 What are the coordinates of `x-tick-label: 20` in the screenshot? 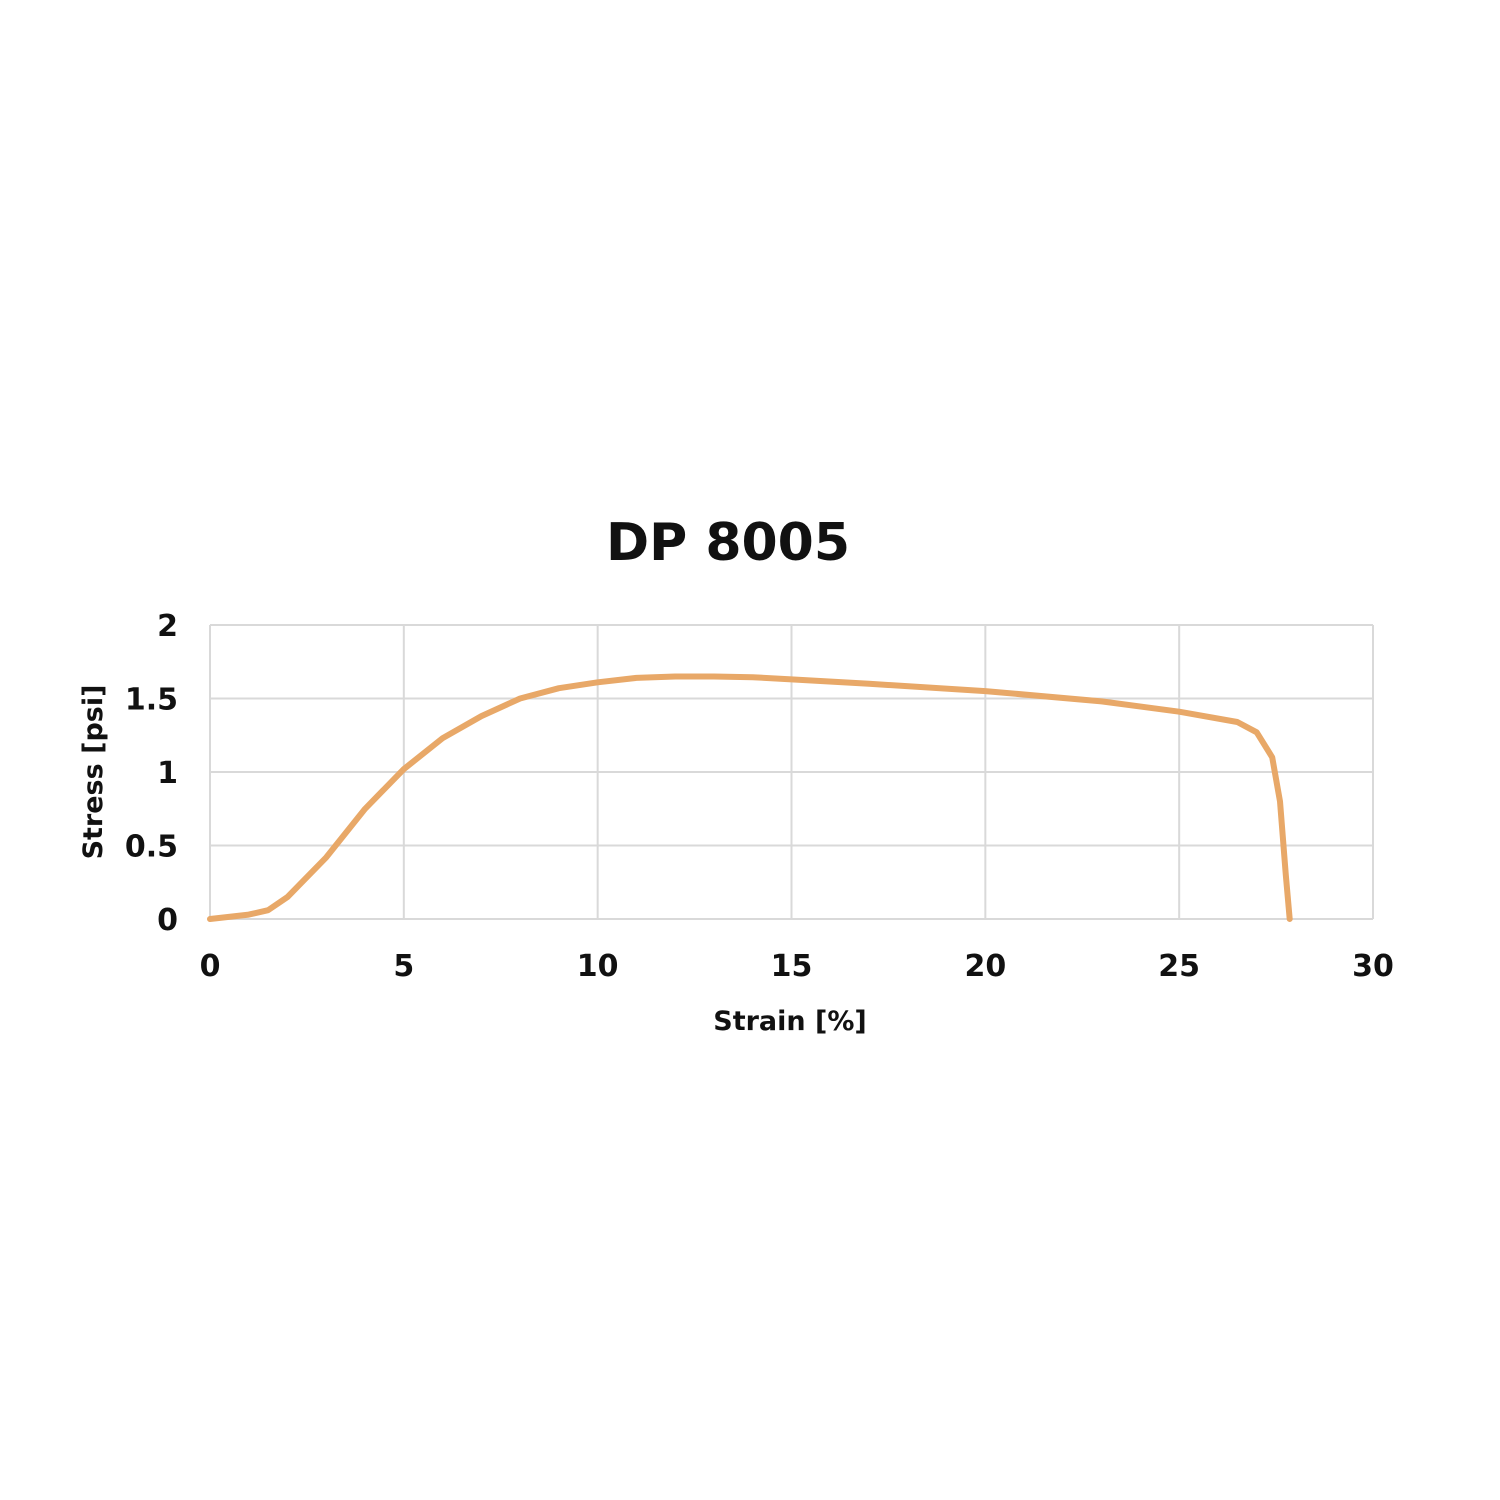 It's located at (985, 966).